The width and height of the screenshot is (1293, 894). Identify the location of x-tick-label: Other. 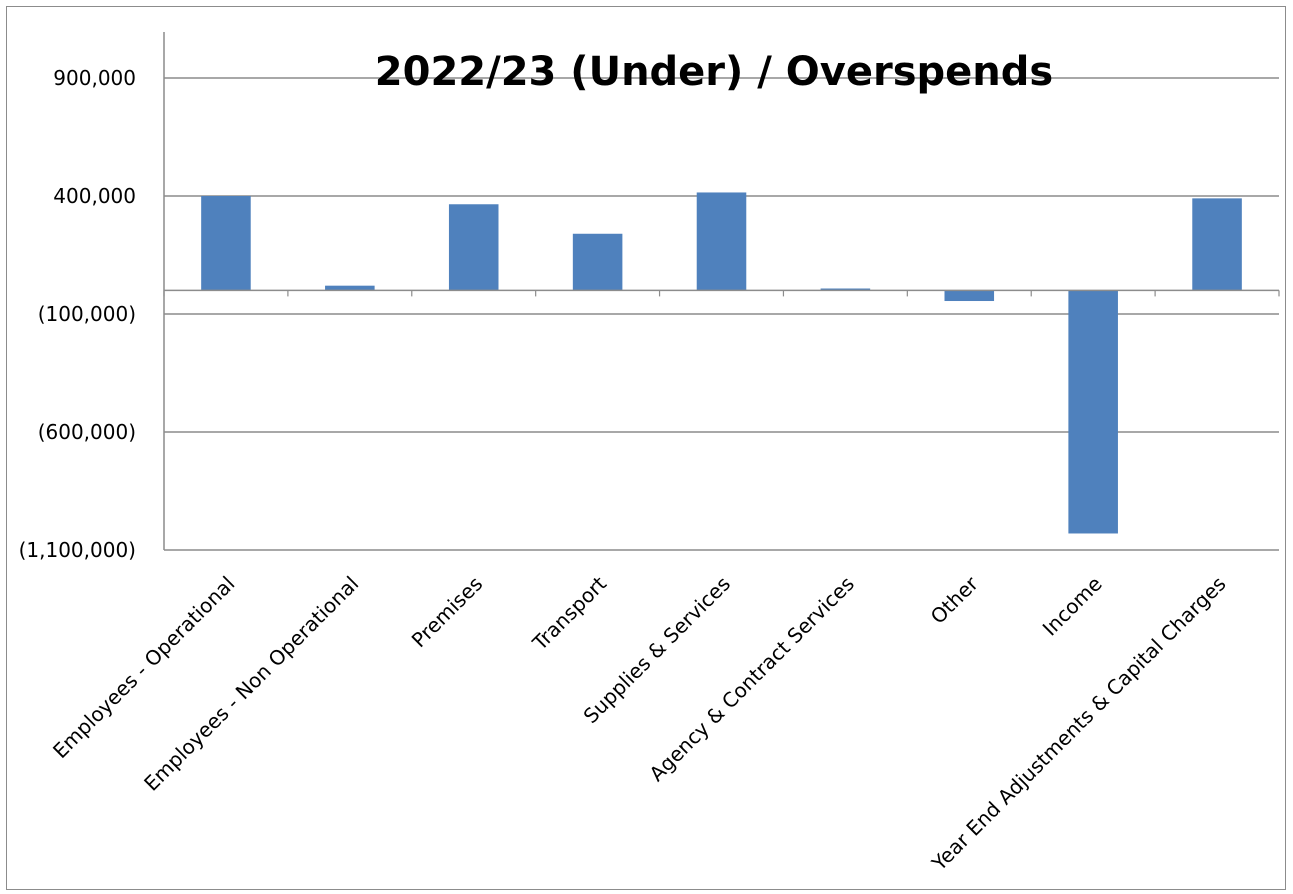
(955, 600).